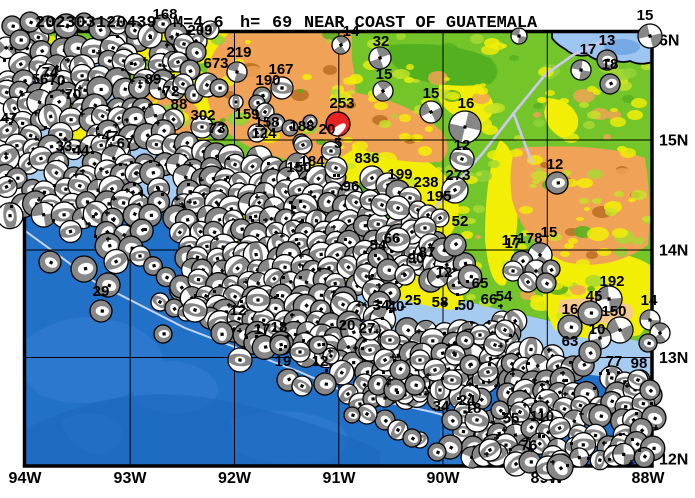 The height and width of the screenshot is (498, 695). I want to click on svg-text: 90W, so click(444, 478).